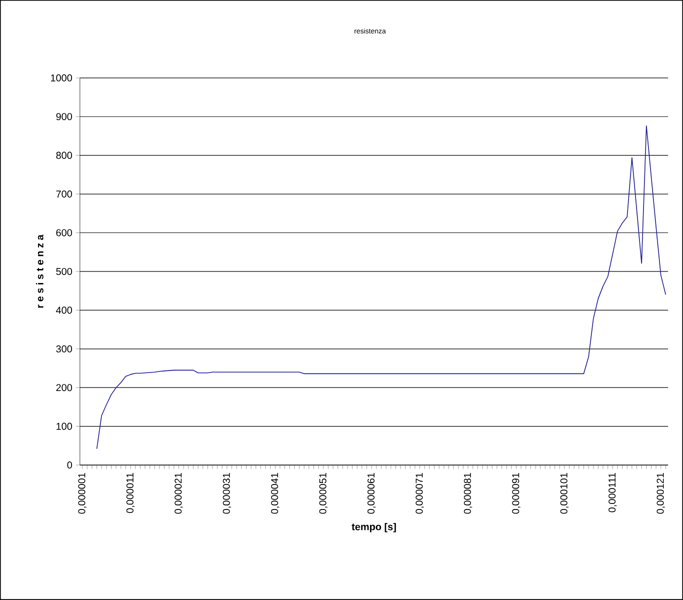 Image resolution: width=683 pixels, height=600 pixels. What do you see at coordinates (82, 493) in the screenshot?
I see `x-tick-label: 0,000001` at bounding box center [82, 493].